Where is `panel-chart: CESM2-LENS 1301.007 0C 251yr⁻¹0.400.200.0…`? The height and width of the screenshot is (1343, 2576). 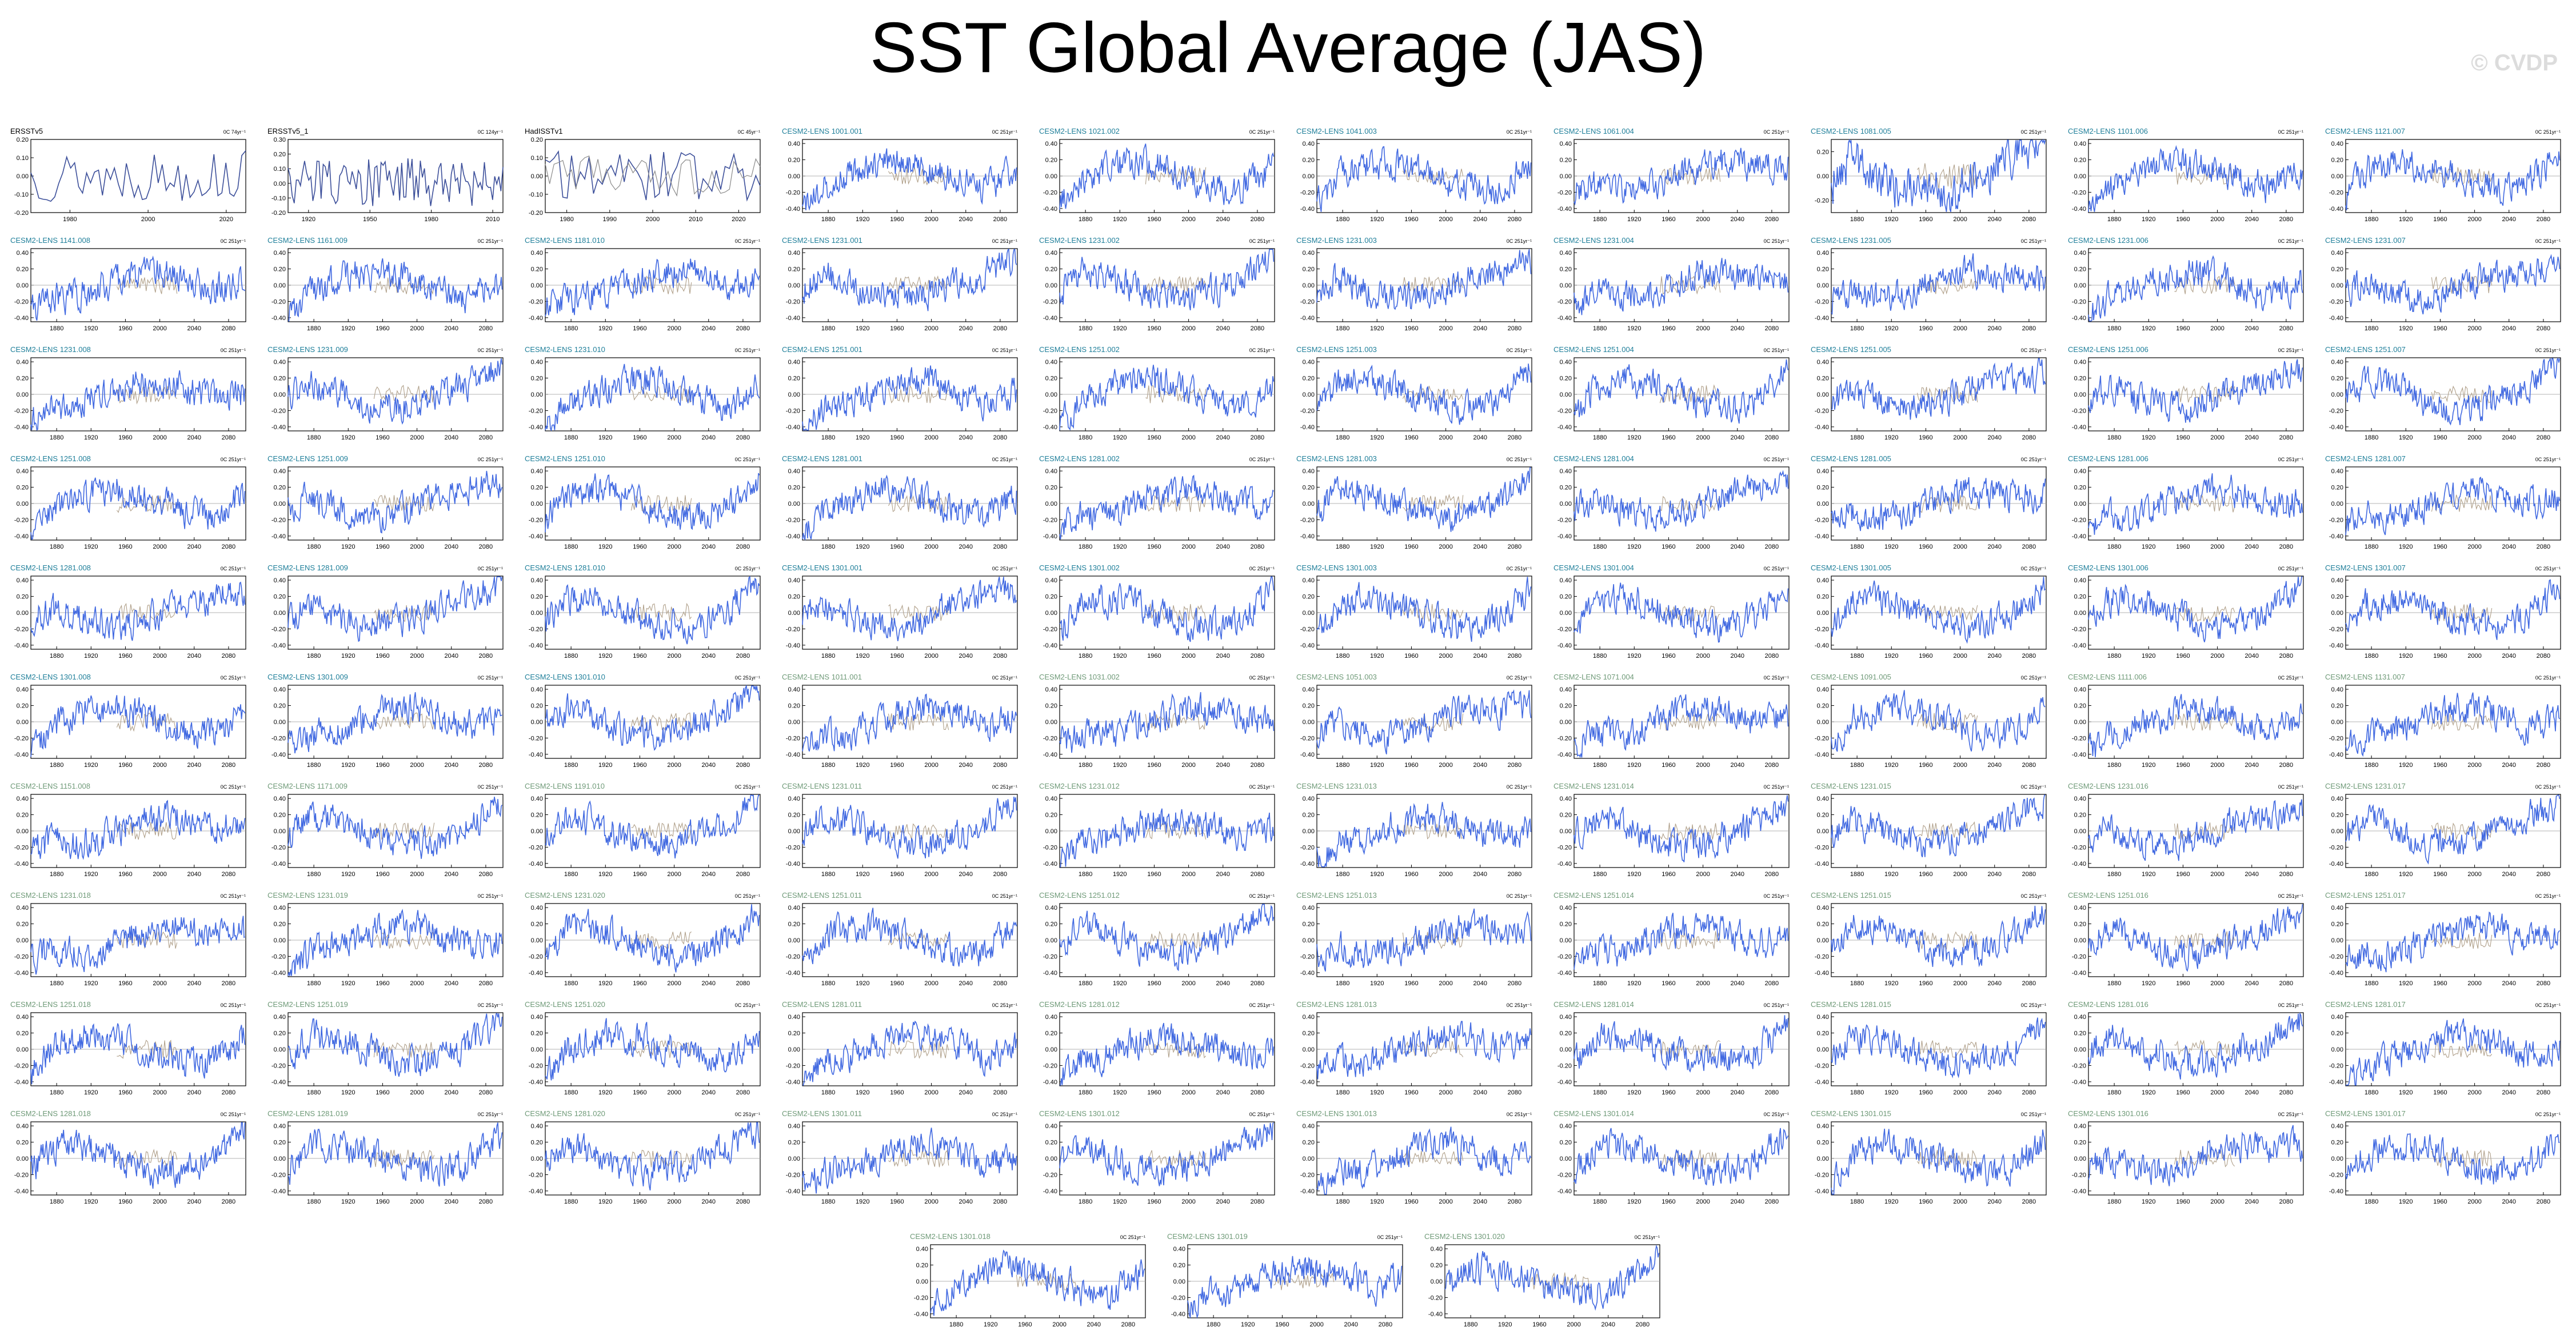
panel-chart: CESM2-LENS 1301.007 0C 251yr⁻¹0.400.200.0… is located at coordinates (2443, 611).